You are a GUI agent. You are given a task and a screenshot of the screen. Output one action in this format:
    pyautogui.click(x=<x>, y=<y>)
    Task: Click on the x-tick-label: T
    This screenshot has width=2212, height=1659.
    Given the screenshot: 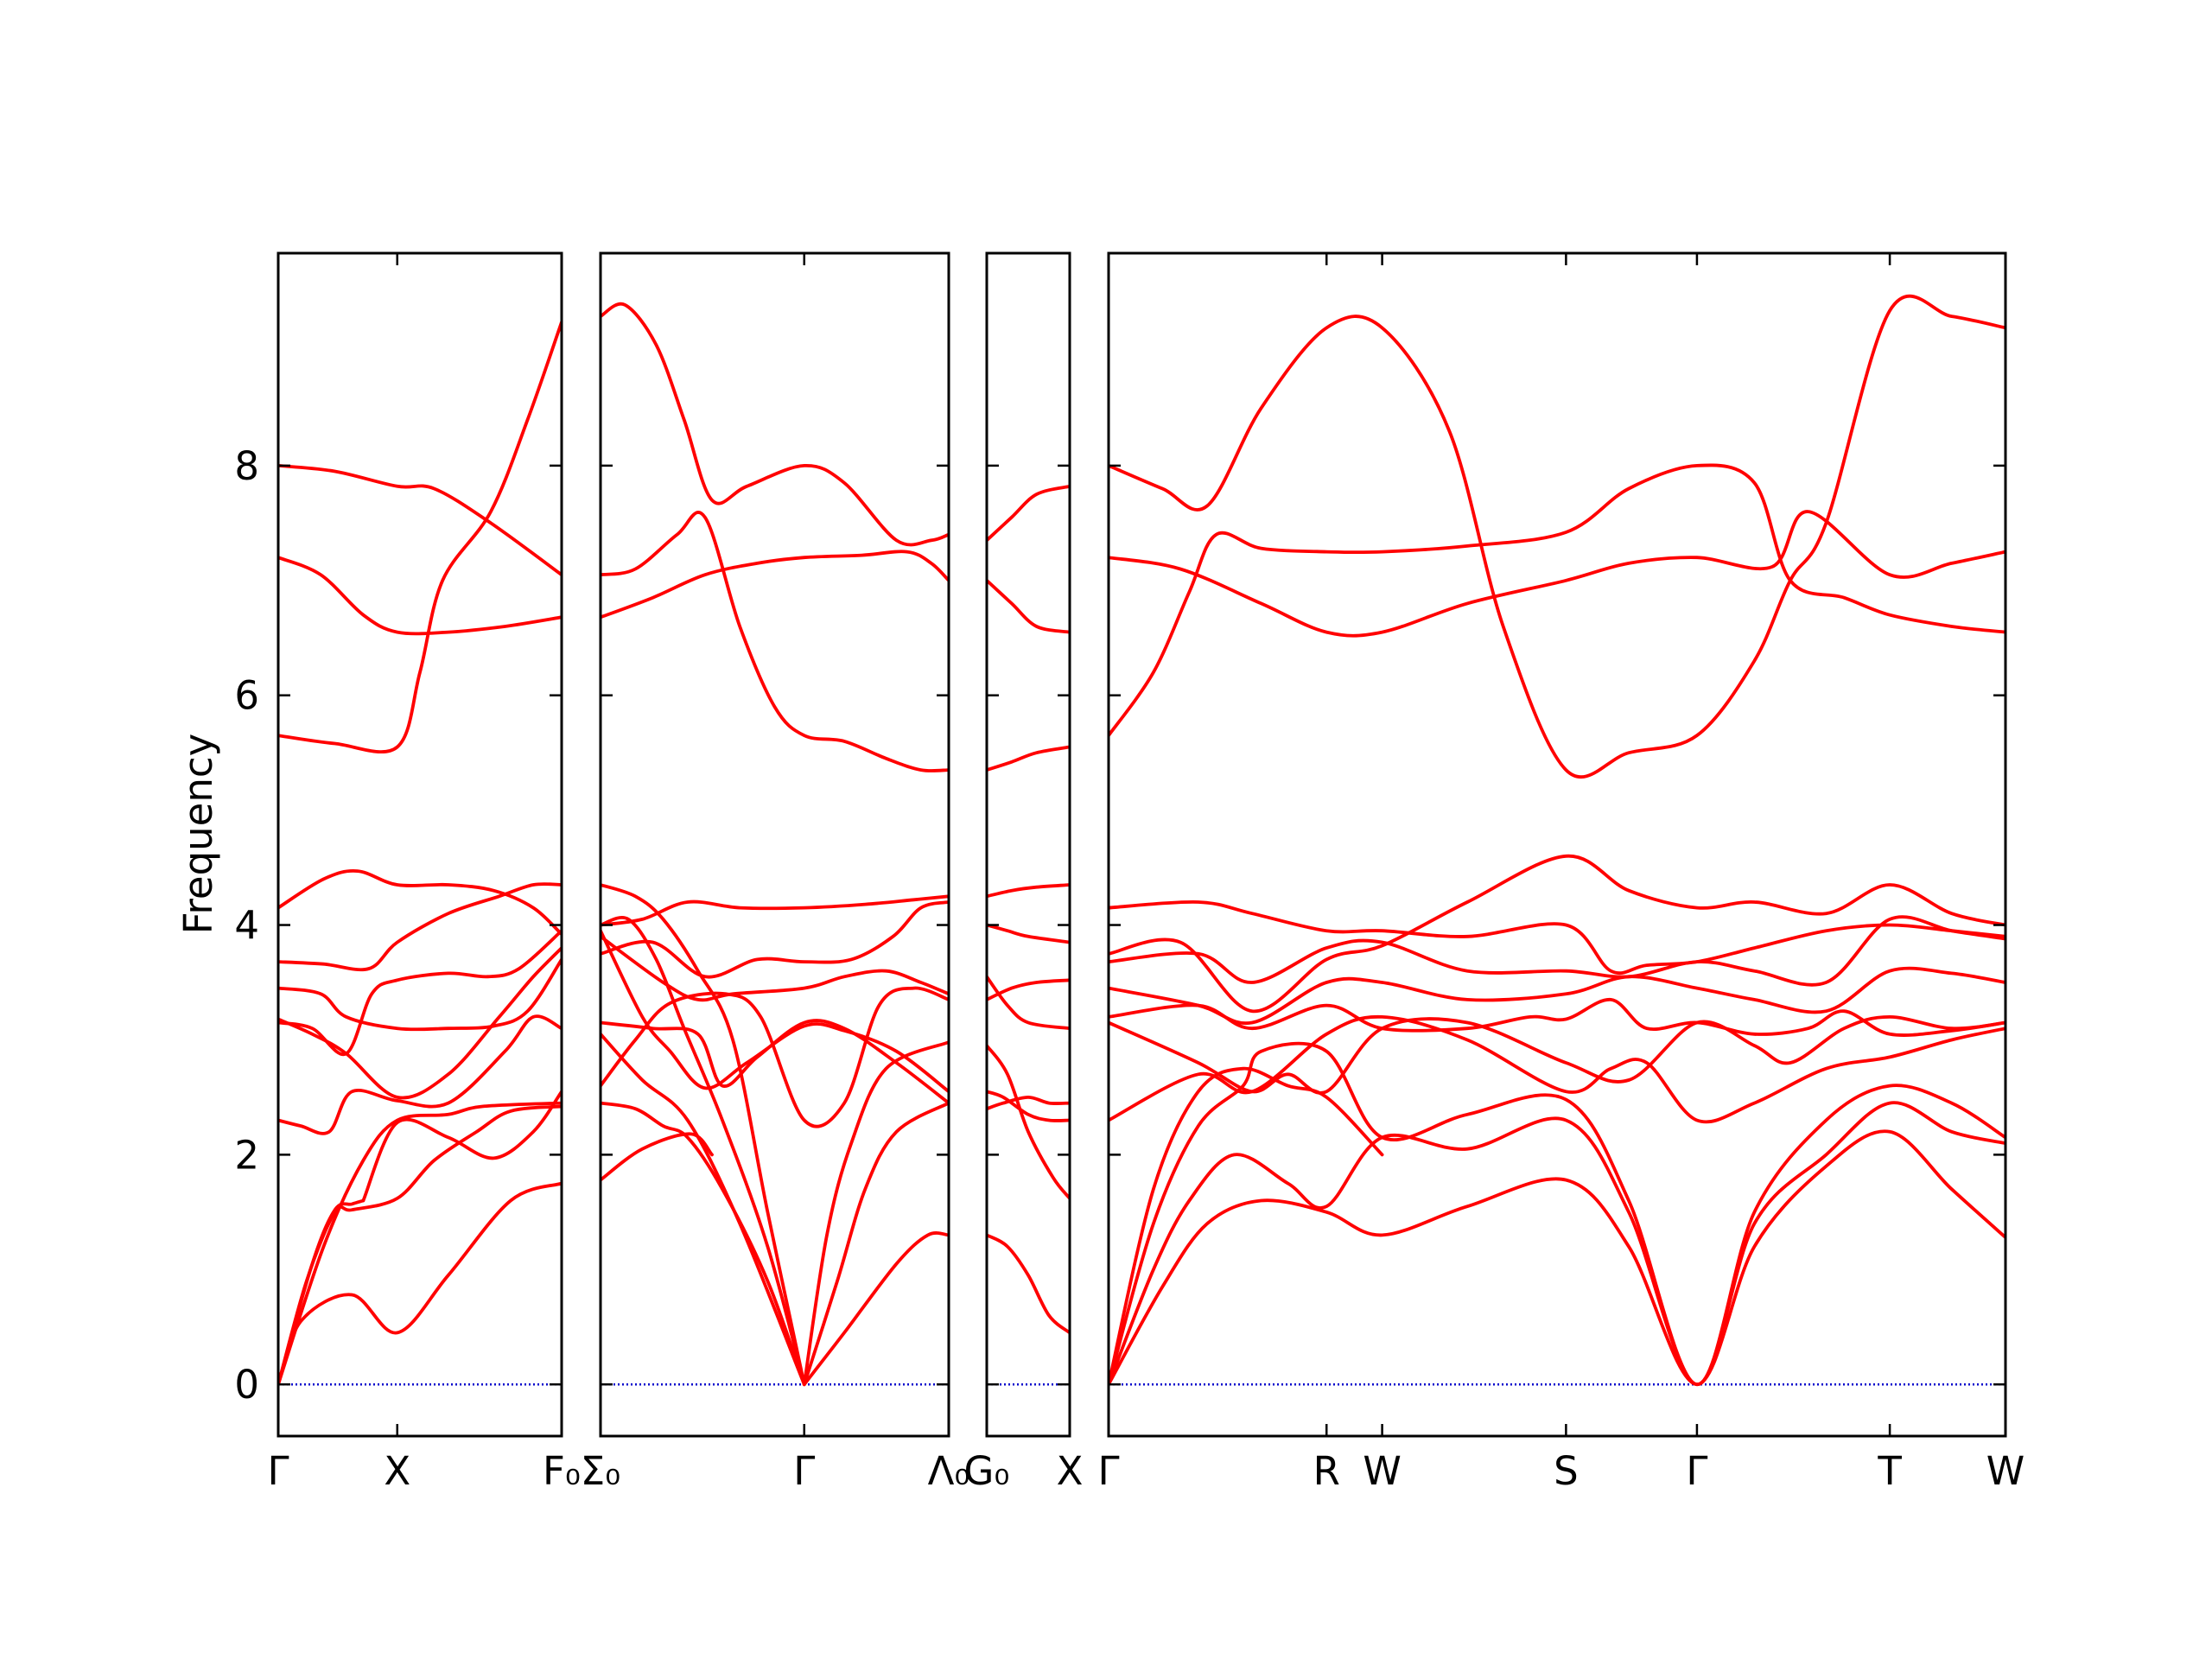 What is the action you would take?
    pyautogui.click(x=1889, y=1471)
    